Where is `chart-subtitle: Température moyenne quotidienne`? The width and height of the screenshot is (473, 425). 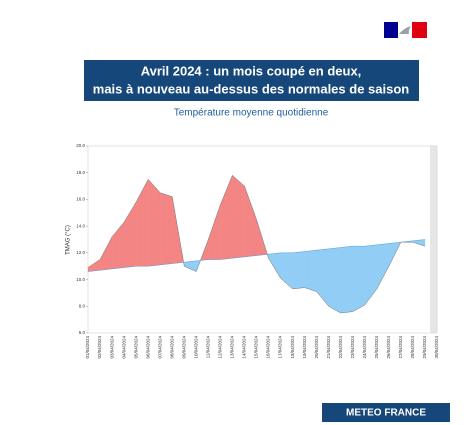 chart-subtitle: Température moyenne quotidienne is located at coordinates (251, 113).